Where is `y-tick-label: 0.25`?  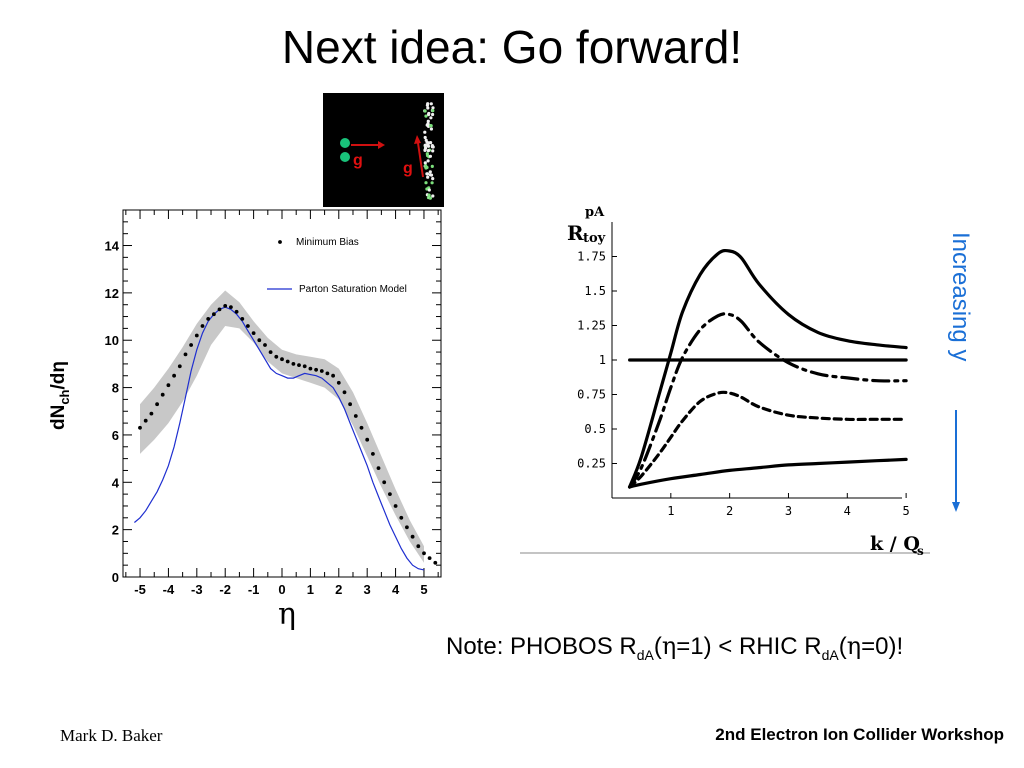 y-tick-label: 0.25 is located at coordinates (591, 464).